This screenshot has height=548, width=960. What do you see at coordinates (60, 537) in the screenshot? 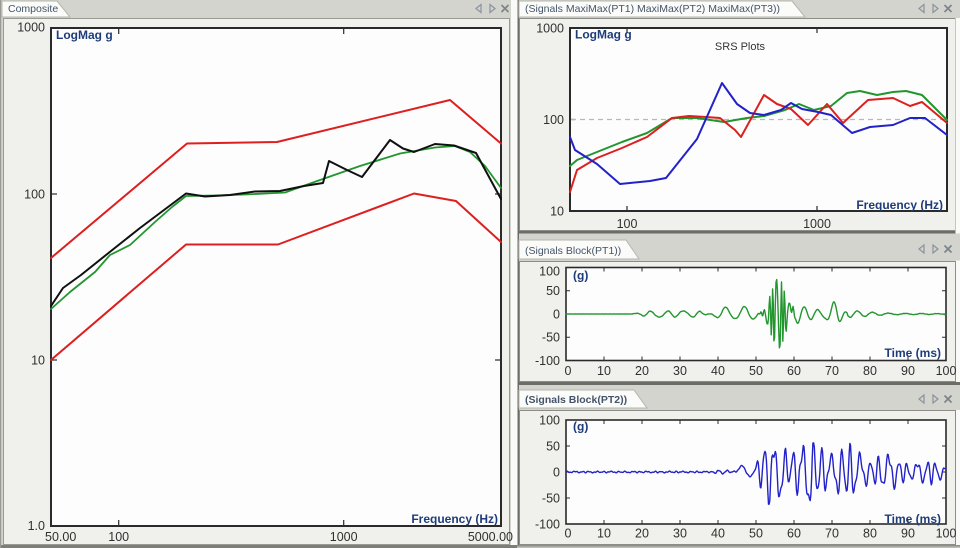
I see `svg-text: 50.00` at bounding box center [60, 537].